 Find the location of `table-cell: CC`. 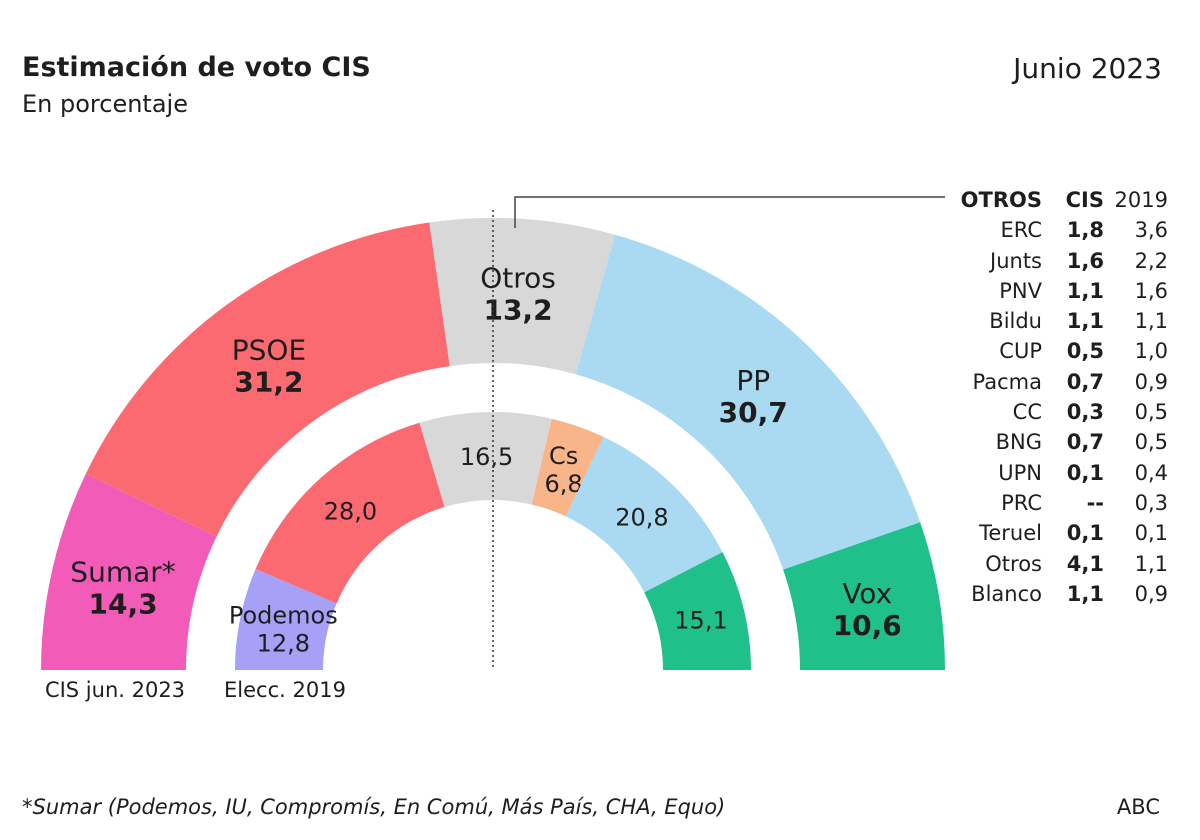

table-cell: CC is located at coordinates (1027, 412).